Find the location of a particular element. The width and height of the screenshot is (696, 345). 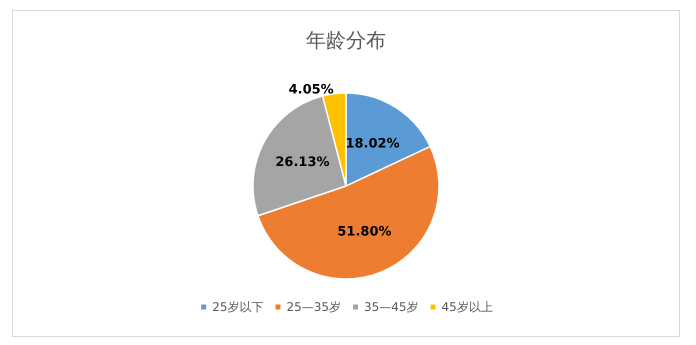

legend-label: 45岁以上 is located at coordinates (467, 307).